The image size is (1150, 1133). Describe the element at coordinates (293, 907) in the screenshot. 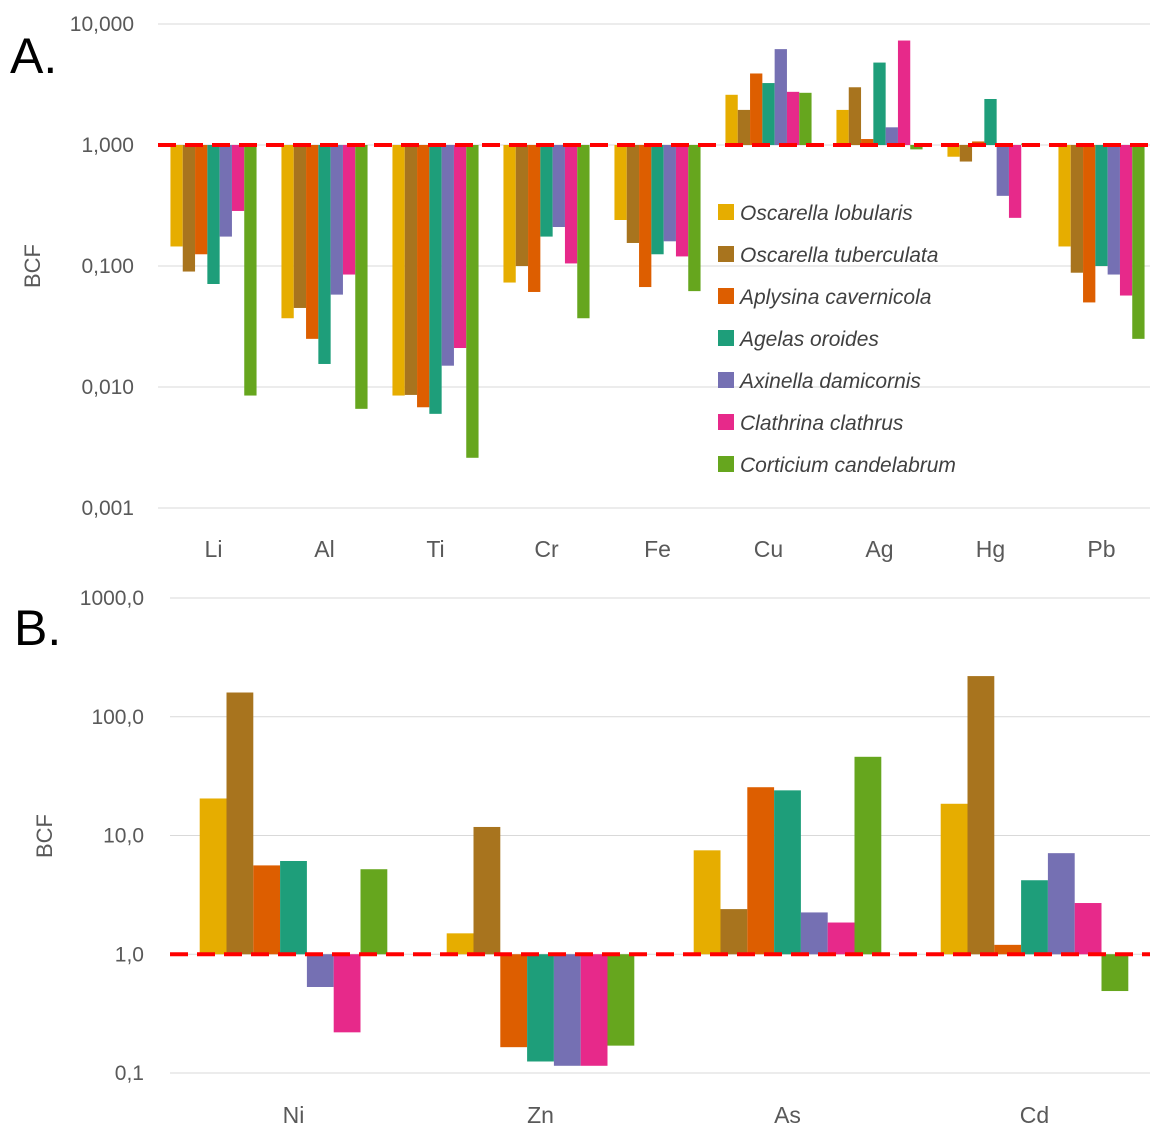

I see `bar-ni-agelas-oroides` at that location.